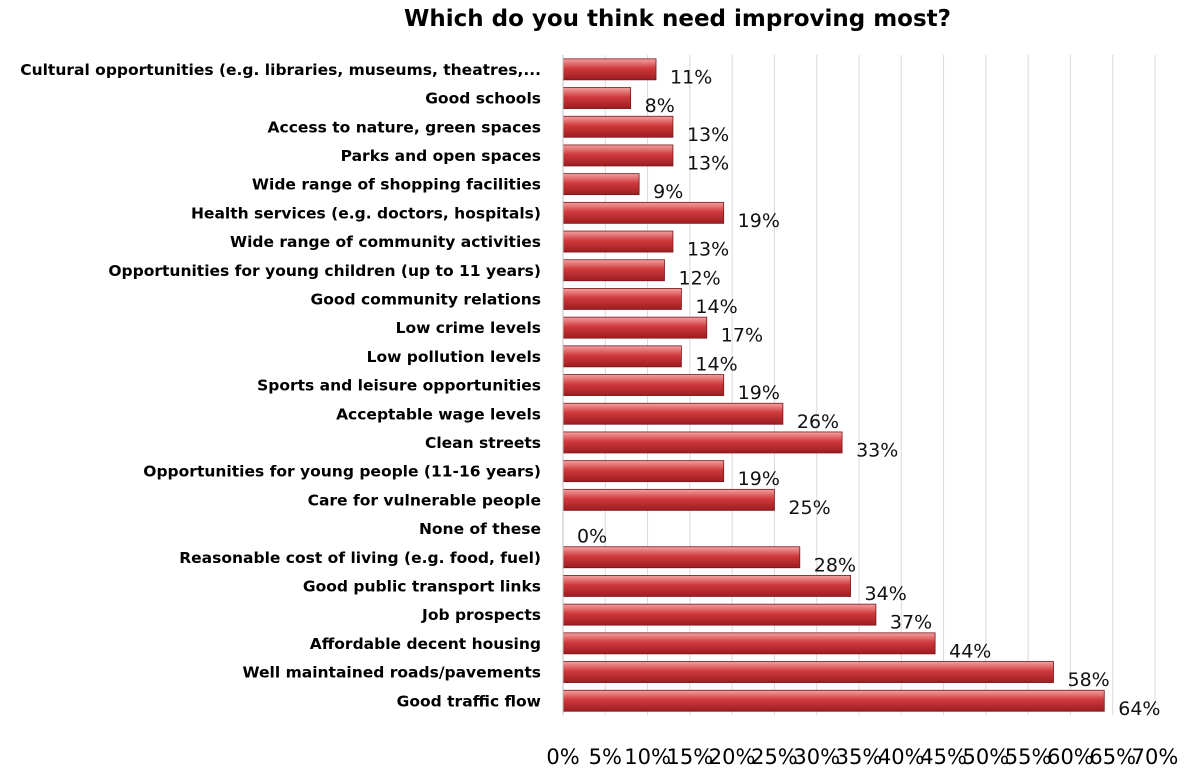  I want to click on category-label: Wide range of community activities, so click(385, 242).